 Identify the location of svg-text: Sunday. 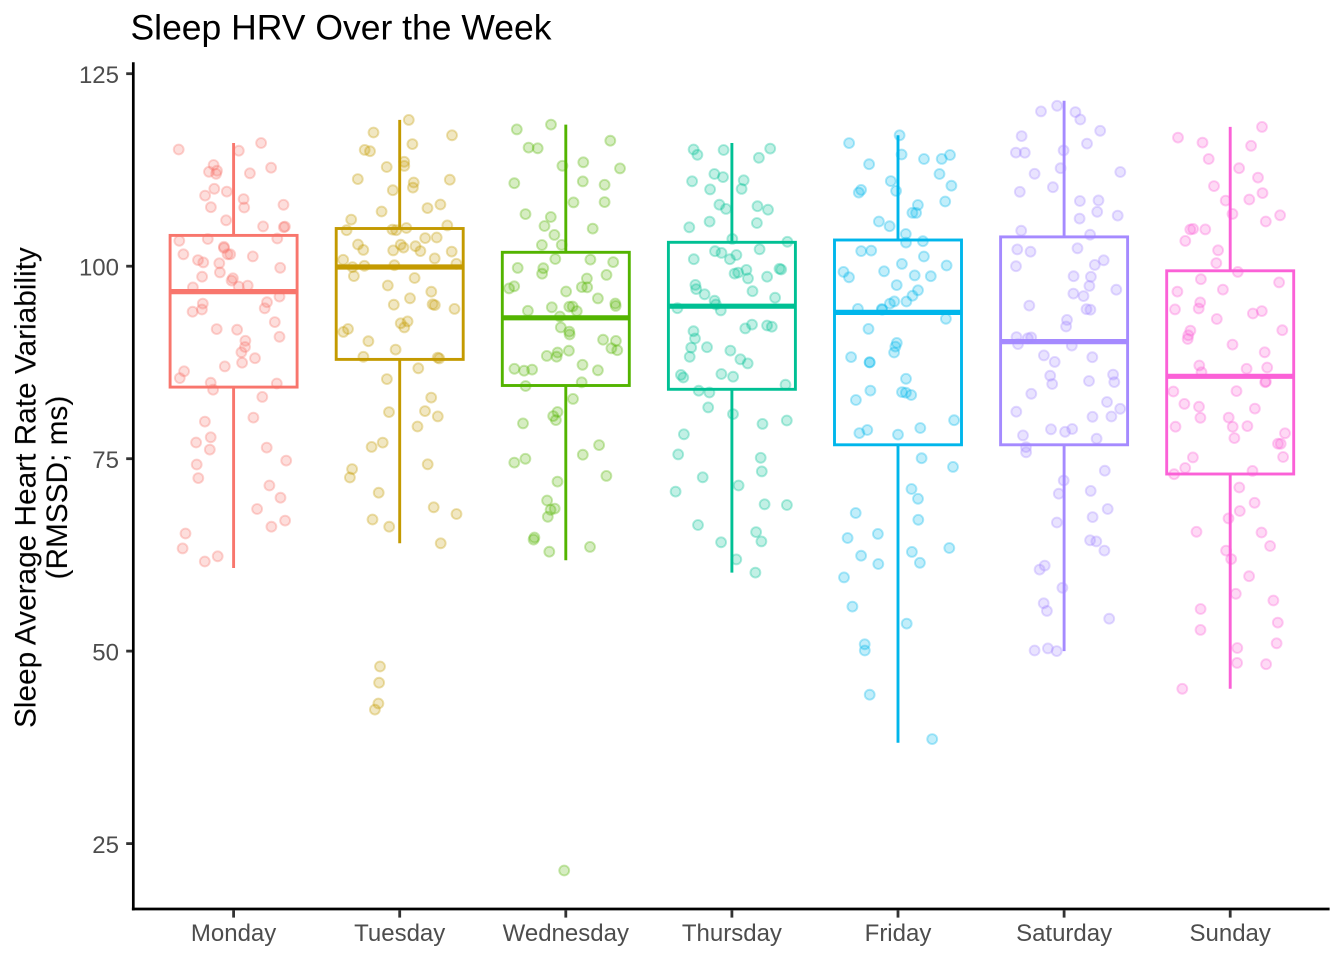
(1229, 933).